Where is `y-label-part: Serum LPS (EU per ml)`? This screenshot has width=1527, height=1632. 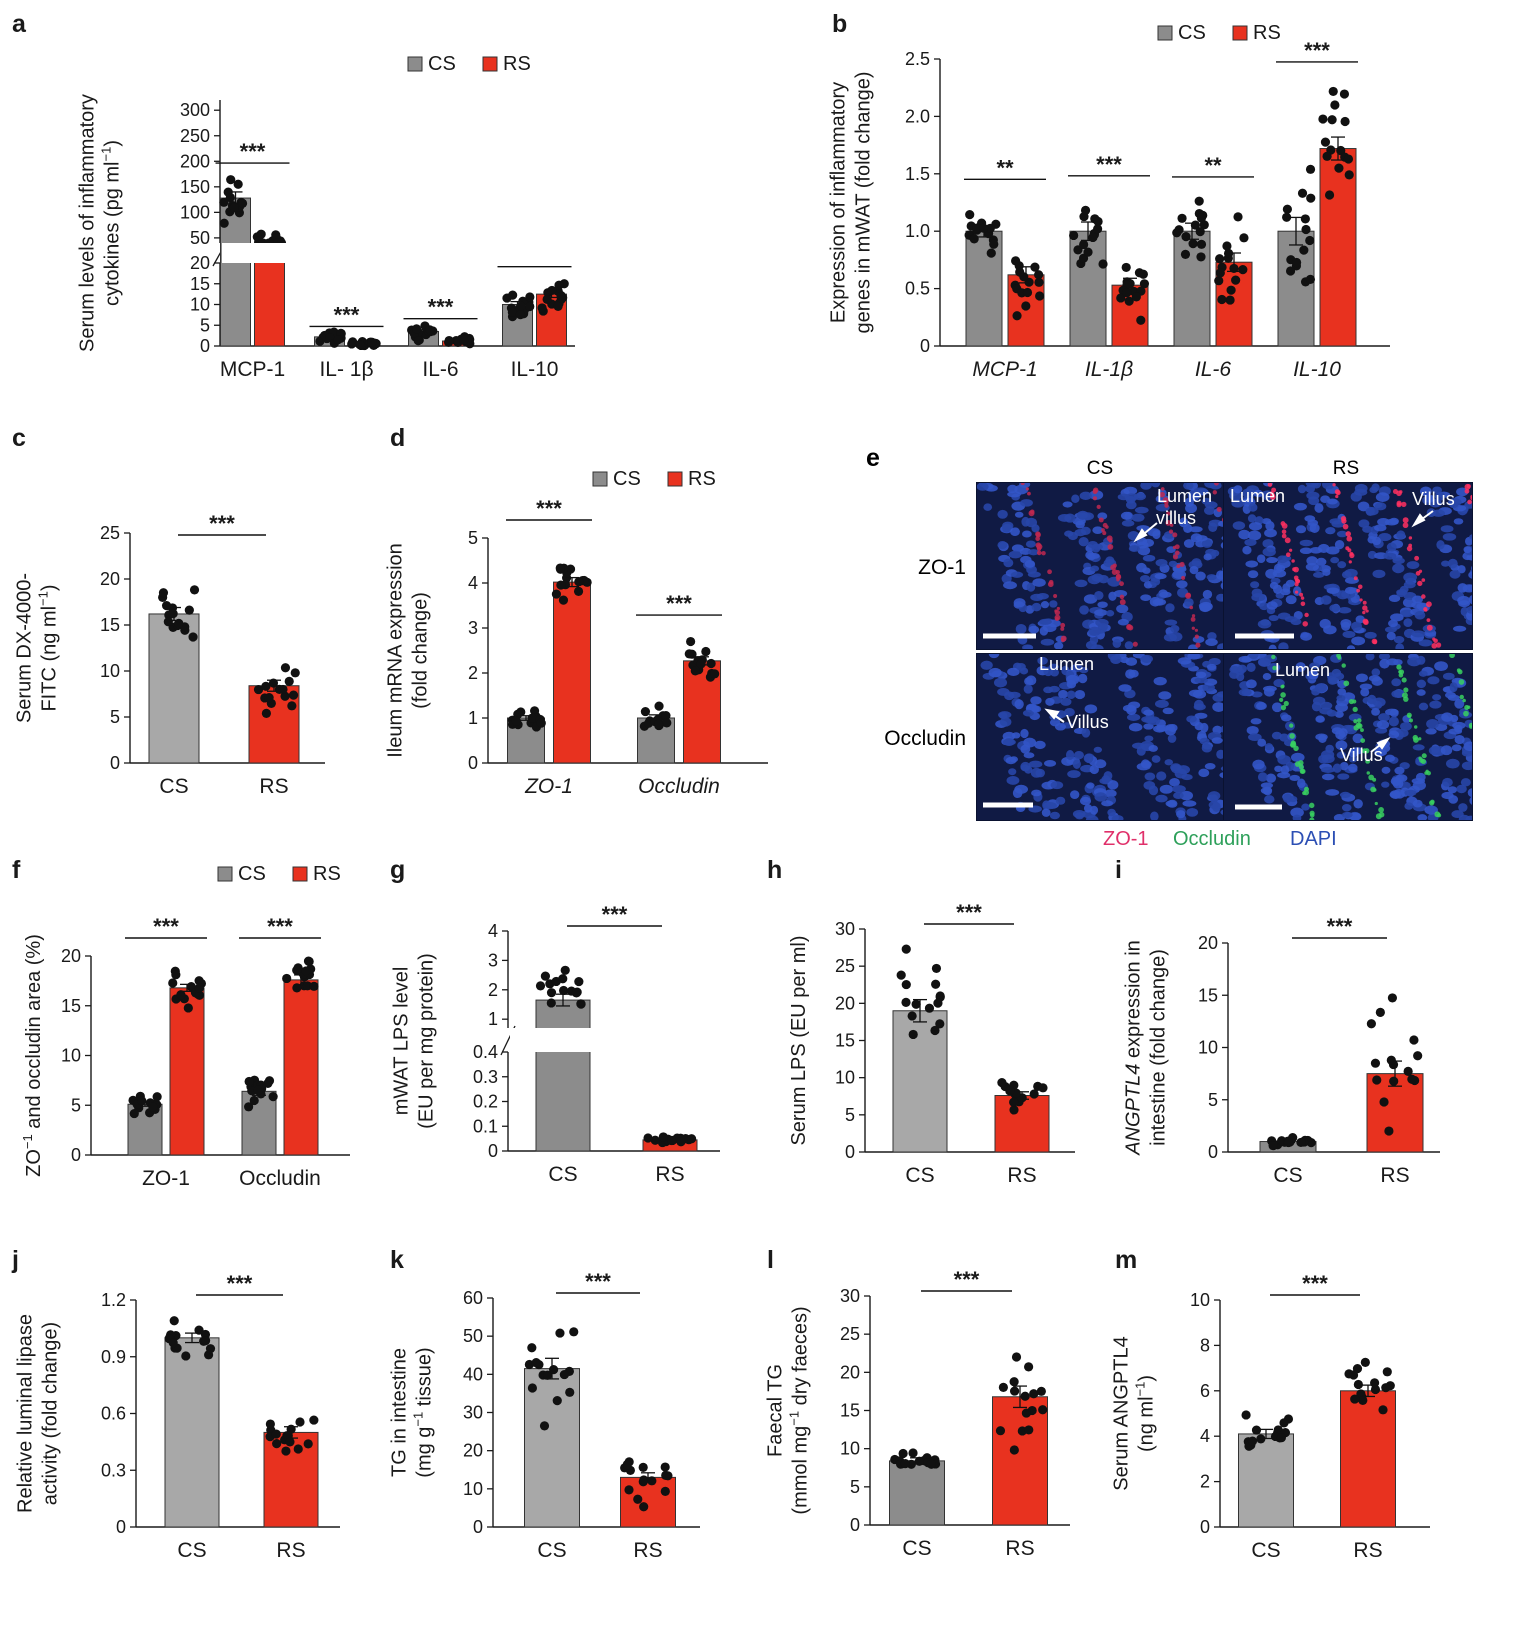 y-label-part: Serum LPS (EU per ml) is located at coordinates (799, 1040).